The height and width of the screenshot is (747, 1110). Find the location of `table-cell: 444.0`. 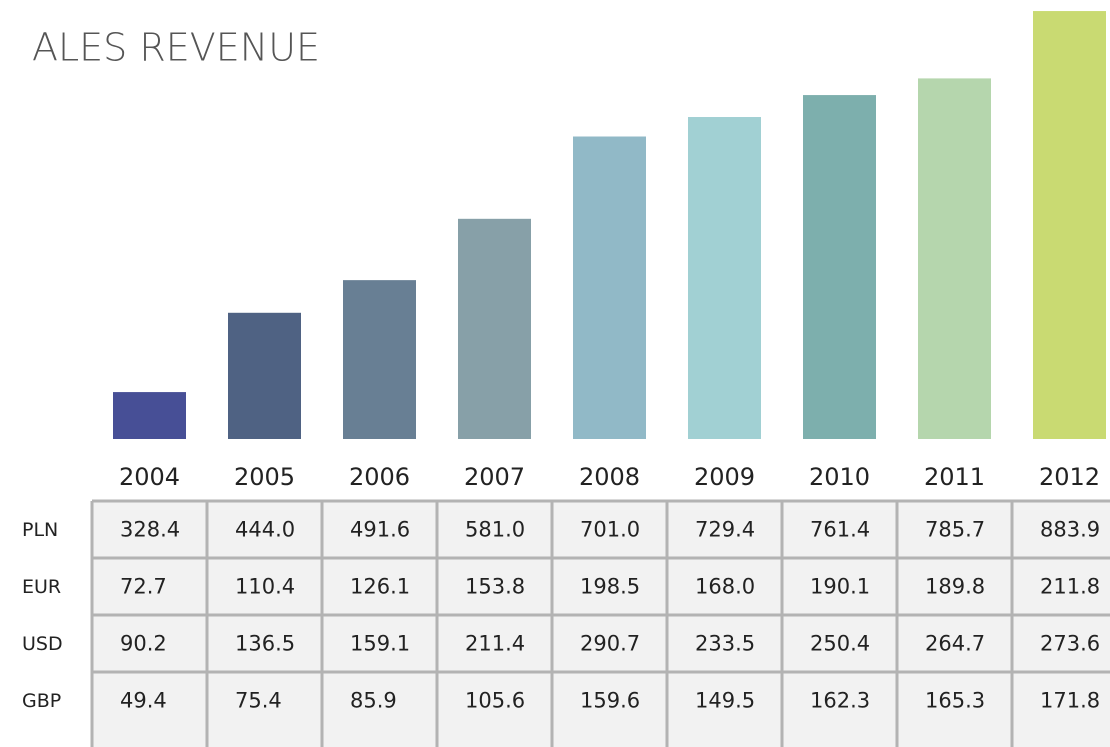

table-cell: 444.0 is located at coordinates (265, 530).